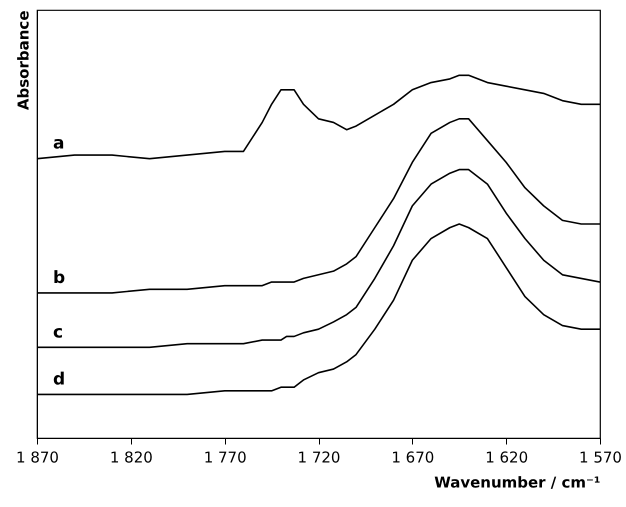 The height and width of the screenshot is (507, 626). I want to click on x-tick-label: 1 820, so click(131, 457).